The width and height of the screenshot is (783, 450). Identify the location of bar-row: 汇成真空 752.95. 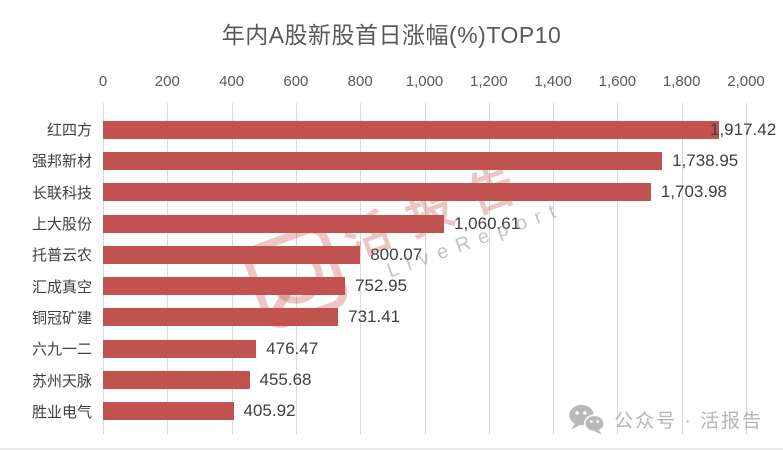
(391, 285).